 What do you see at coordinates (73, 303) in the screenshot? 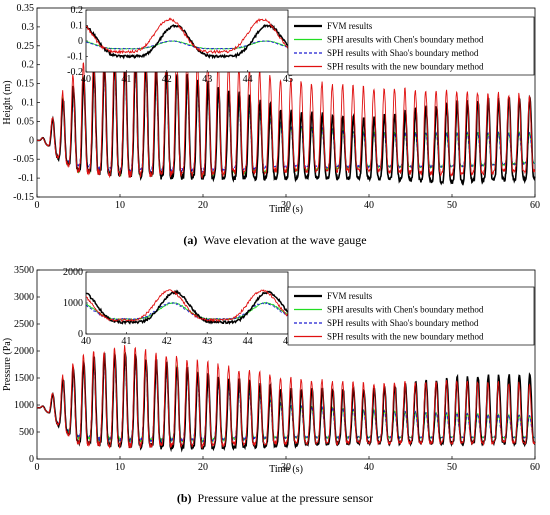
I see `inset-y-tick-label: 1000` at bounding box center [73, 303].